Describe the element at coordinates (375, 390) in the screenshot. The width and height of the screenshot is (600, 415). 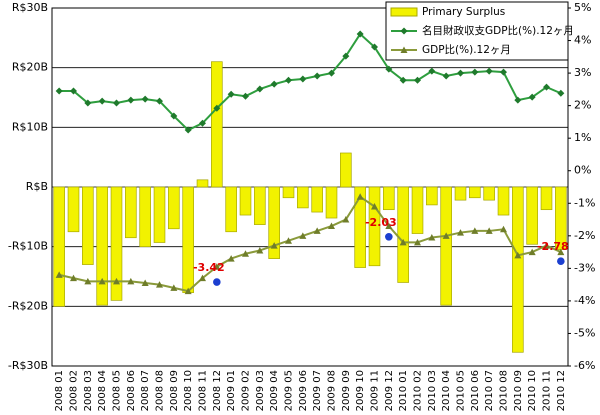
I see `x-tick-label: 2009 11` at that location.